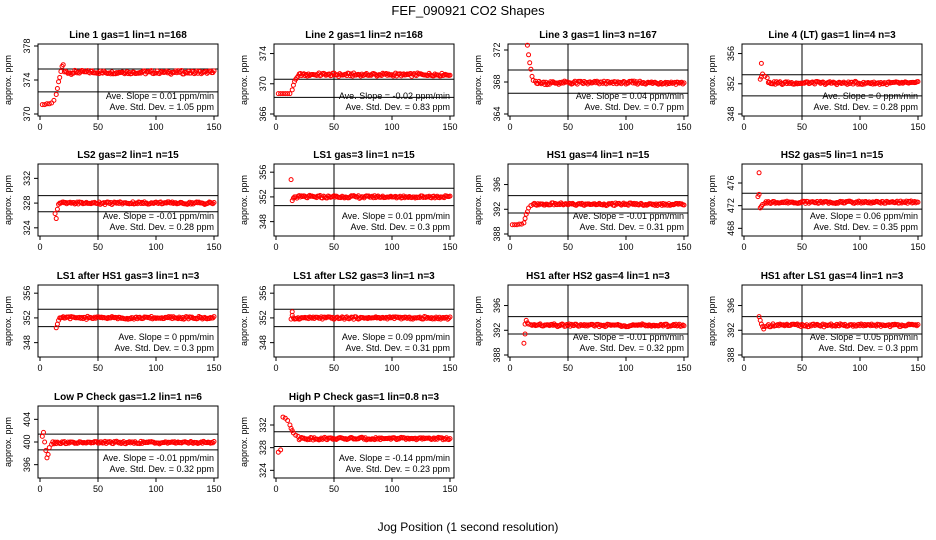 The height and width of the screenshot is (540, 936). Describe the element at coordinates (27, 113) in the screenshot. I see `y-tick-label: 370` at that location.